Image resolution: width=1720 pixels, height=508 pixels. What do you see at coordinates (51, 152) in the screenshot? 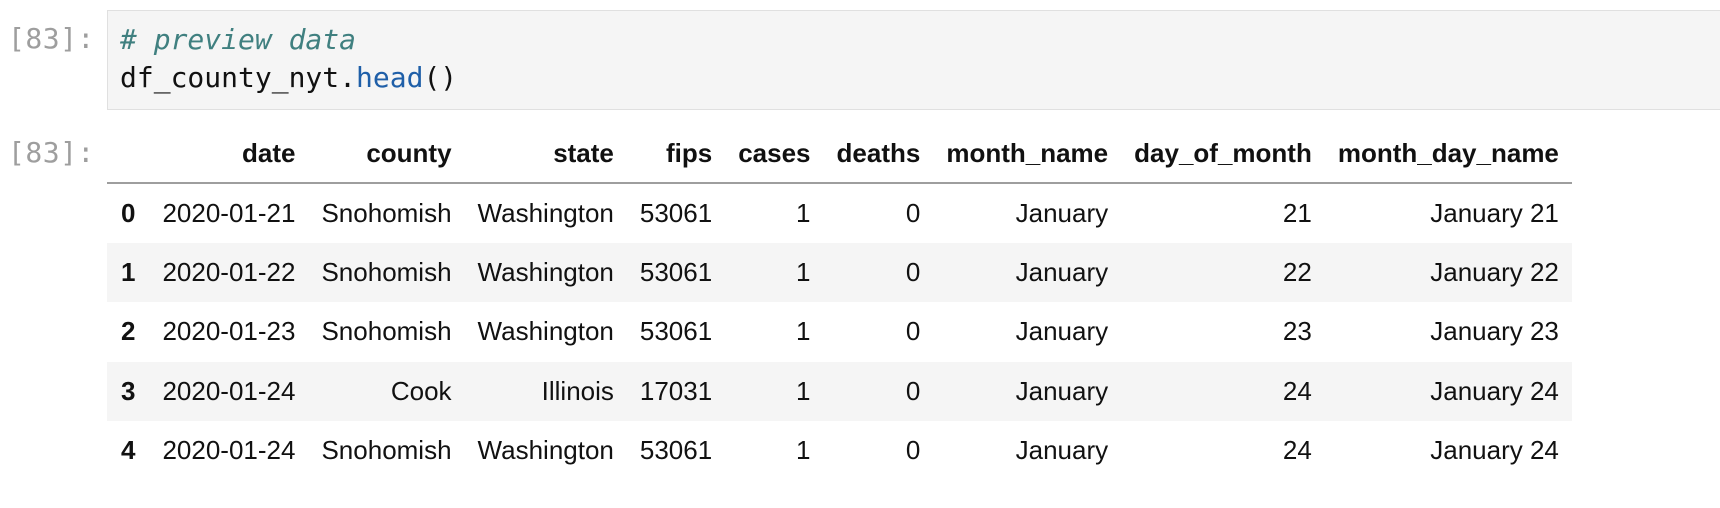
I see `output-prompt: [83]:` at bounding box center [51, 152].